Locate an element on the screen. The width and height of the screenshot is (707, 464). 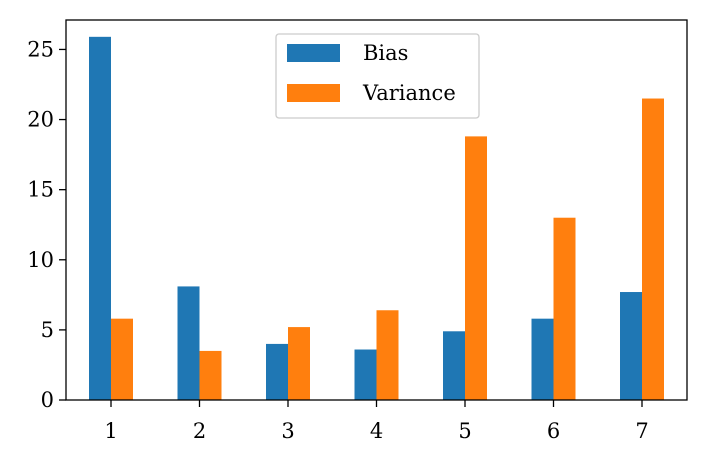
legend-swatch-variance is located at coordinates (313, 93).